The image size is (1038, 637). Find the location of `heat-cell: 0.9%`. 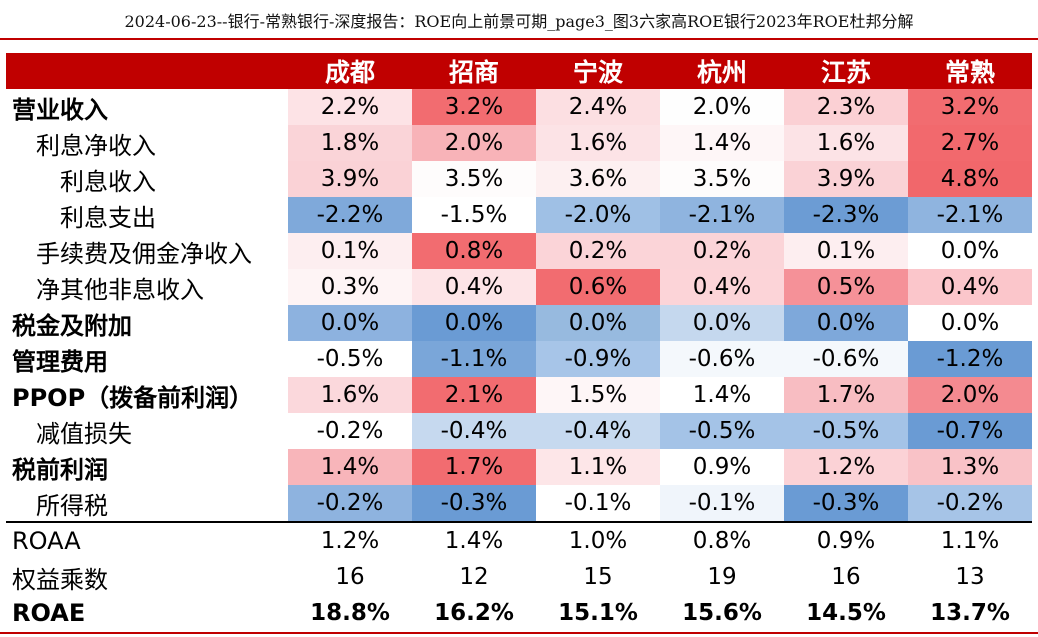

heat-cell: 0.9% is located at coordinates (722, 467).